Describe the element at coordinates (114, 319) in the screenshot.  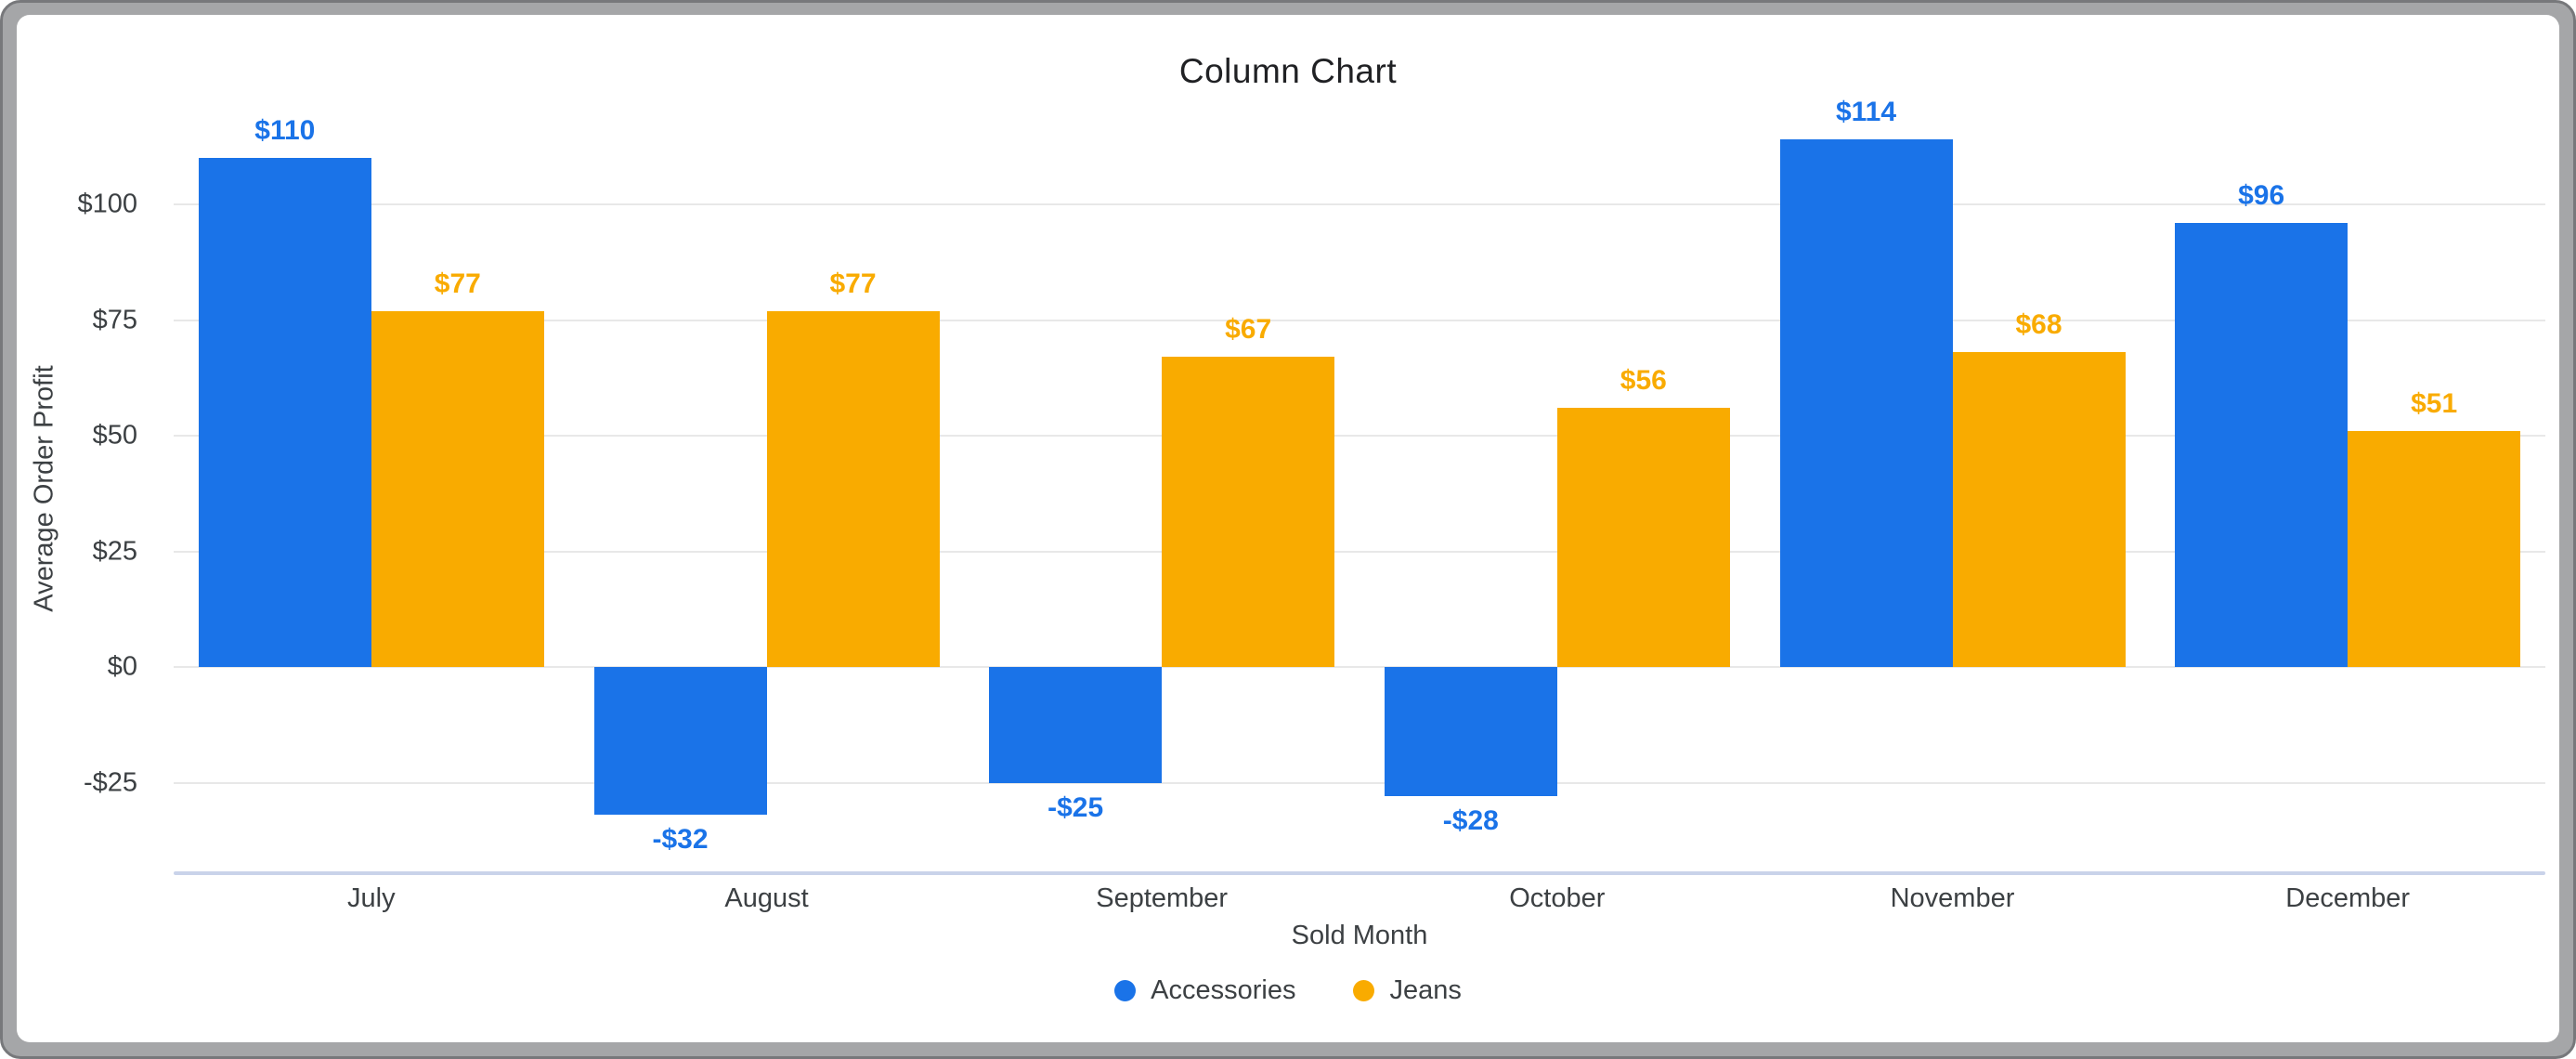
I see `y-tick-label: $75` at that location.